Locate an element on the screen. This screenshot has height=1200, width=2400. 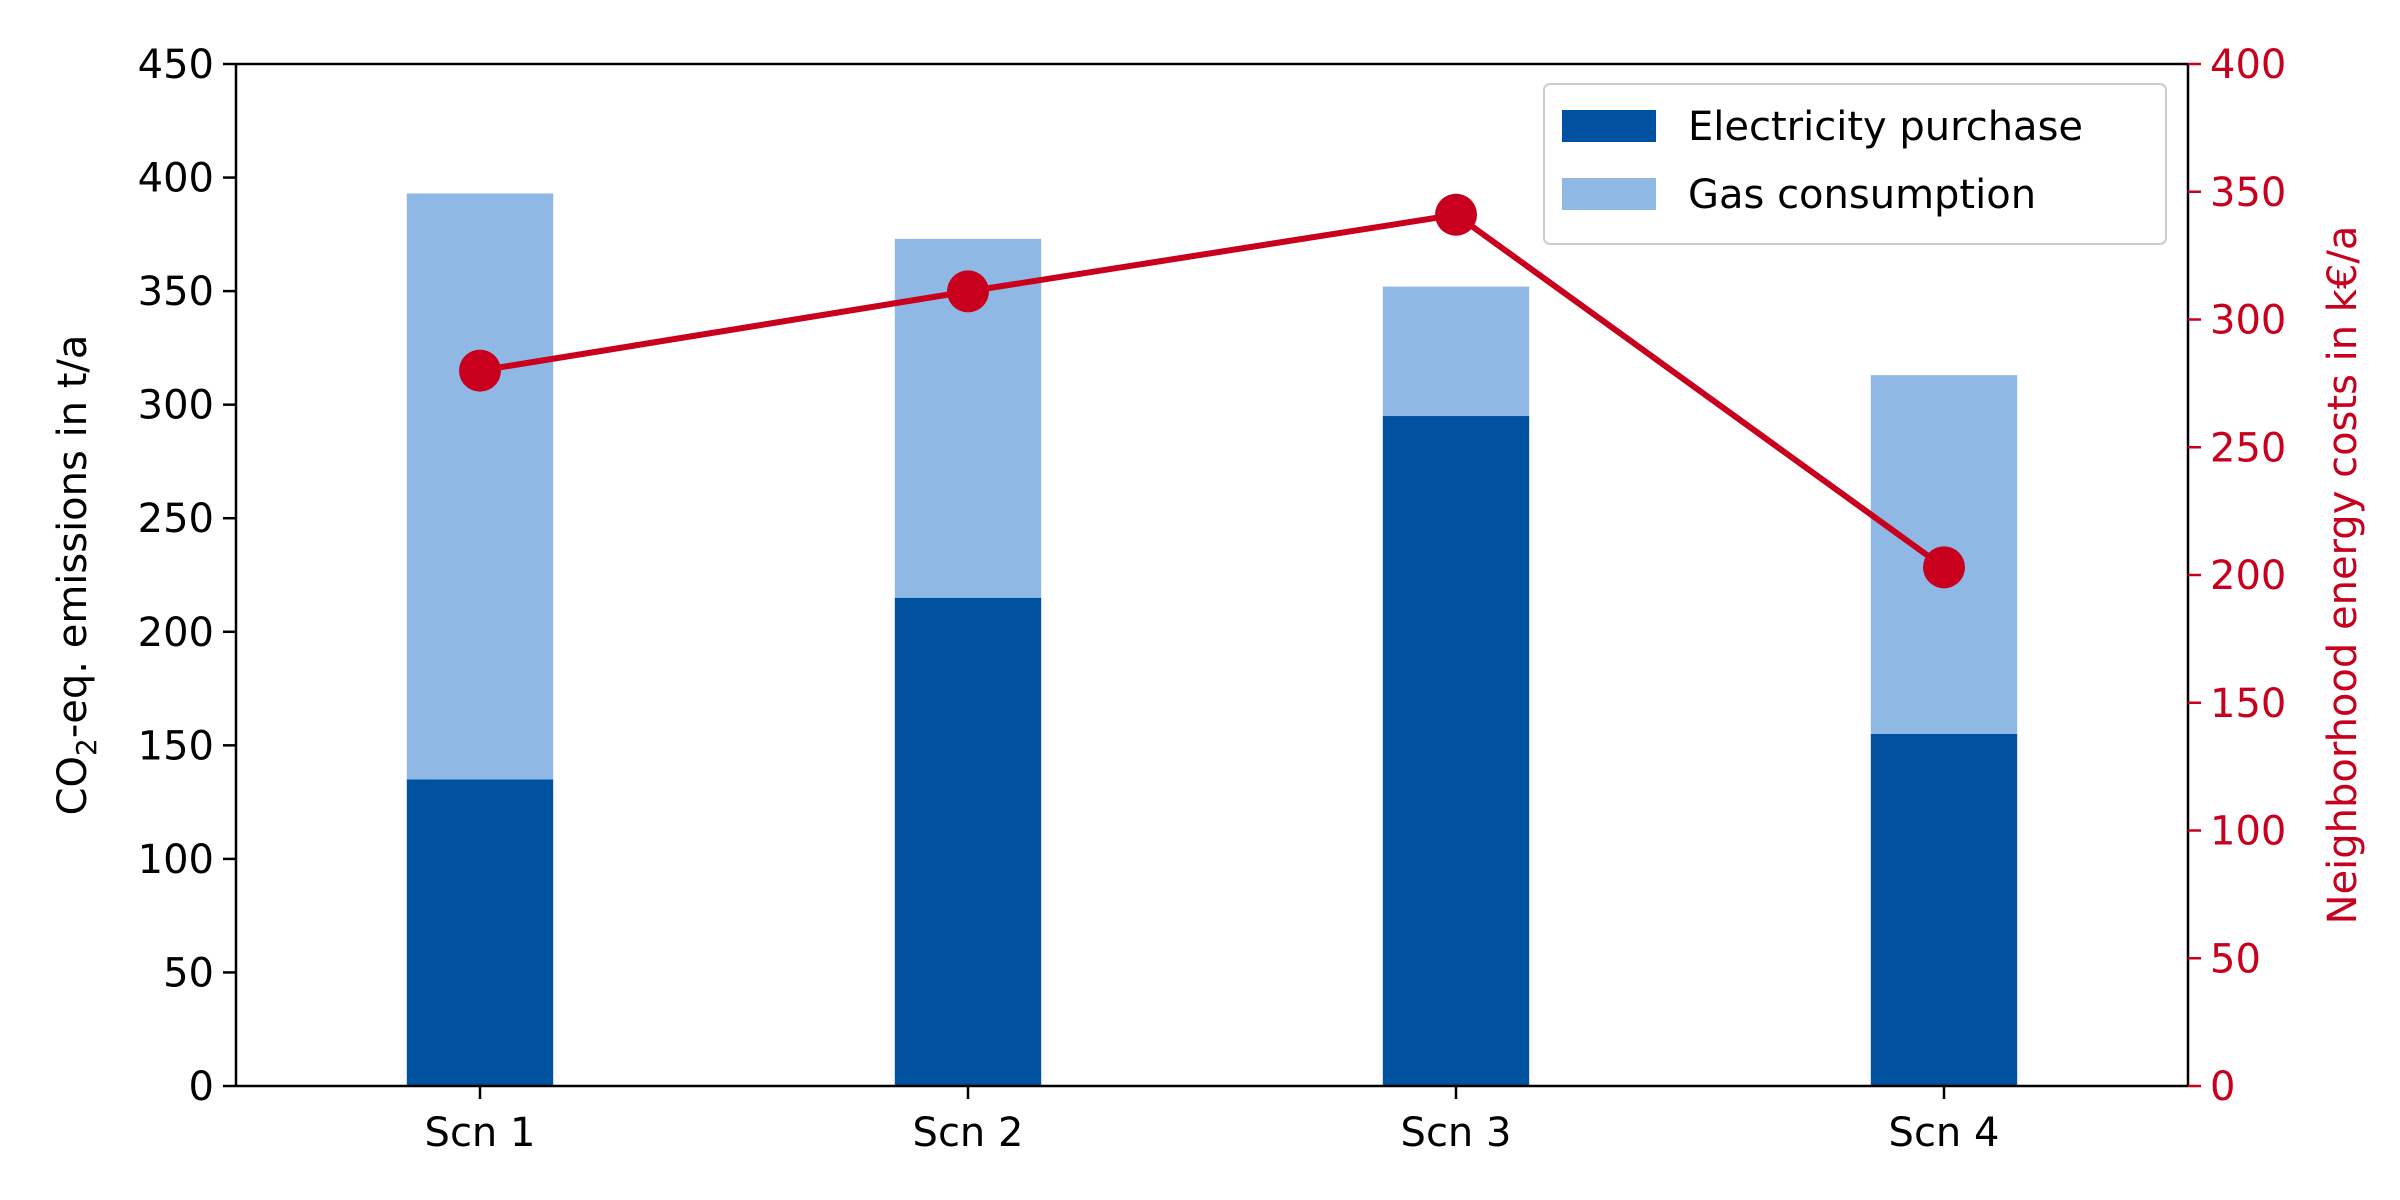
x-tick-label-2: Scn 2 is located at coordinates (968, 1133).